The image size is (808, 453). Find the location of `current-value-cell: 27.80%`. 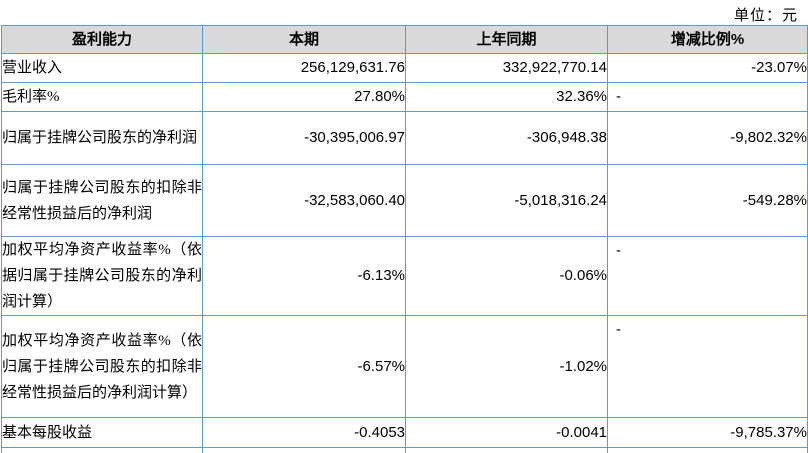

current-value-cell: 27.80% is located at coordinates (304, 97).